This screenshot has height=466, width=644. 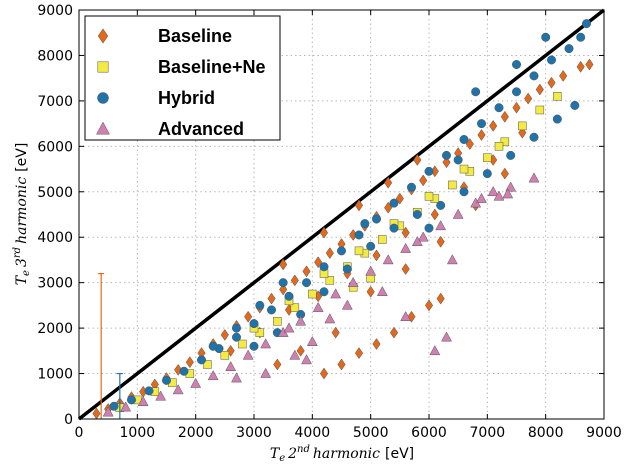 I want to click on legend-item: Baseline, so click(x=164, y=36).